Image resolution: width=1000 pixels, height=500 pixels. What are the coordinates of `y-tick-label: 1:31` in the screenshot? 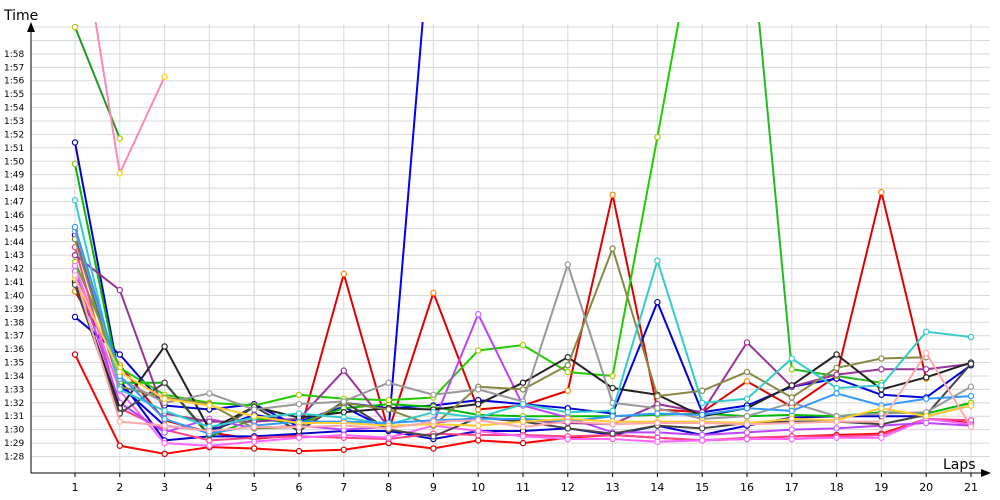 It's located at (14, 417).